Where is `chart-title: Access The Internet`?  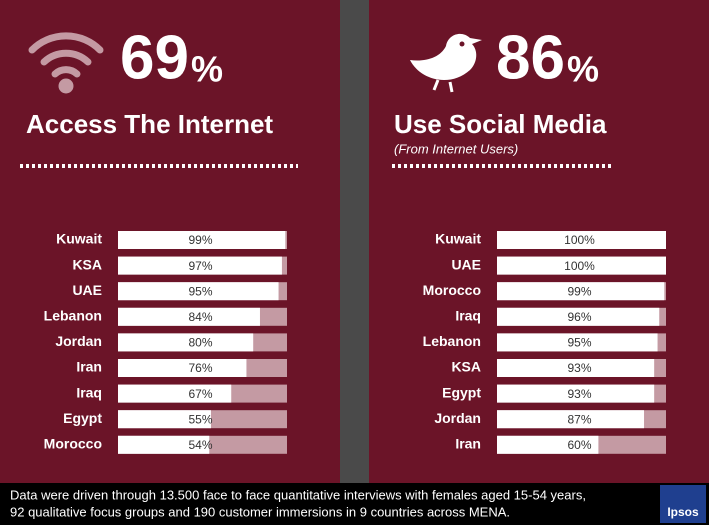
chart-title: Access The Internet is located at coordinates (149, 124).